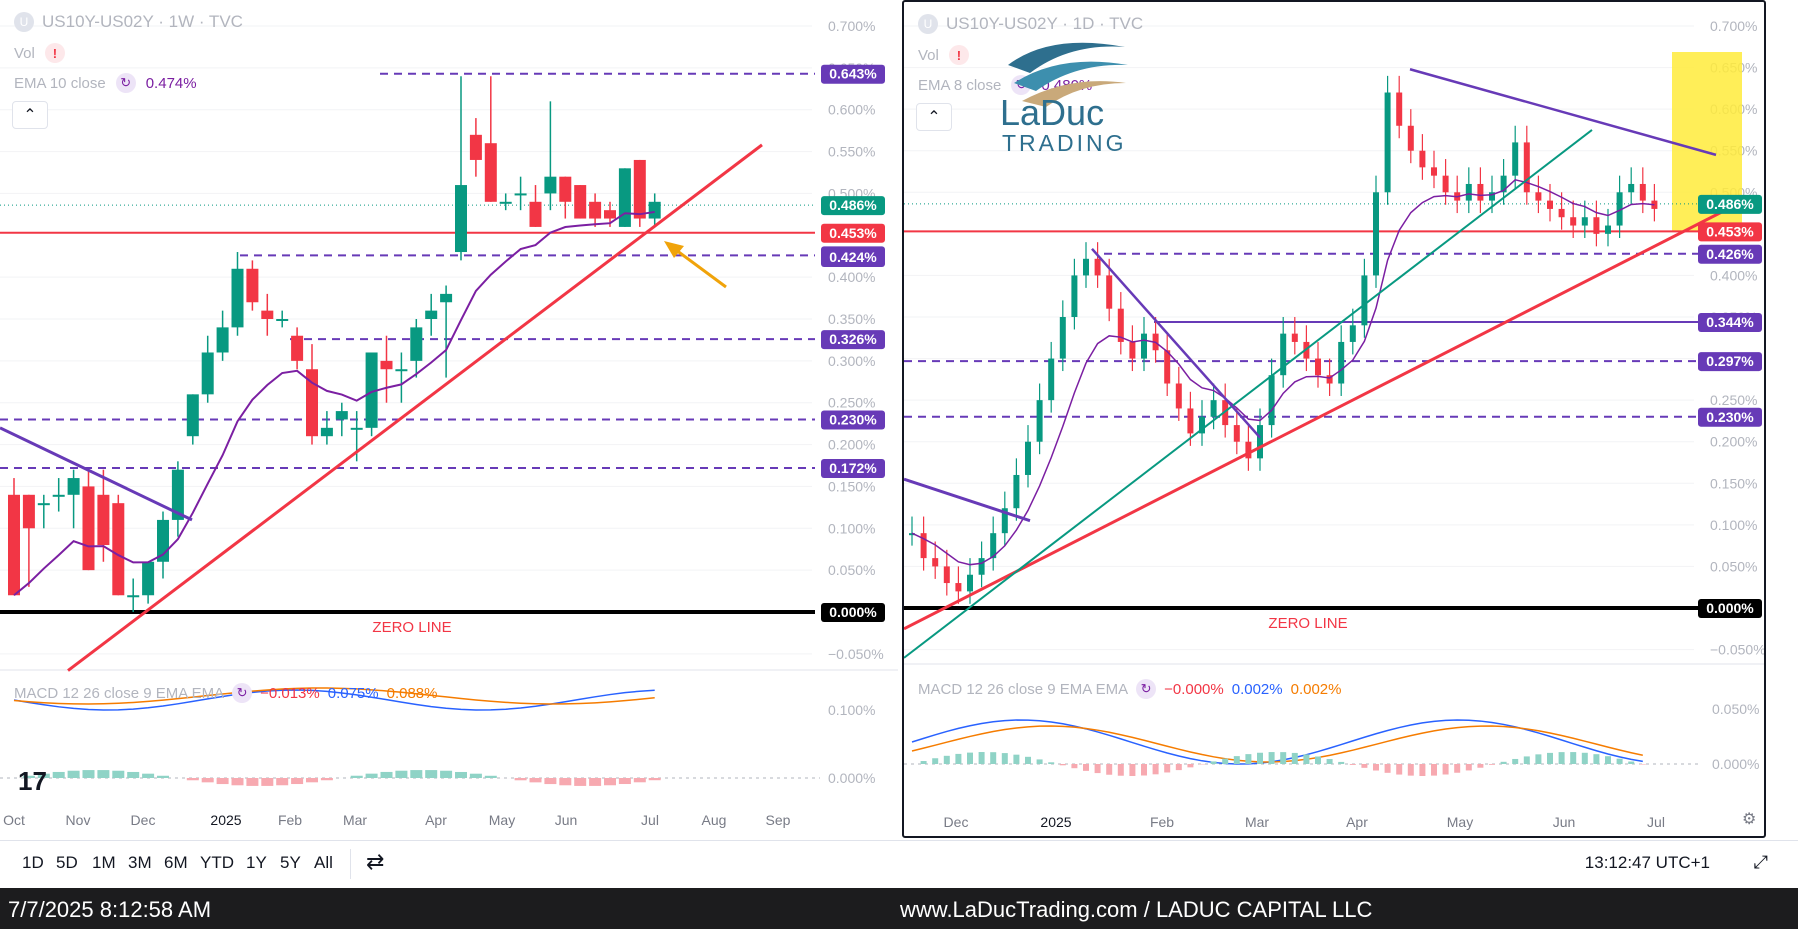 The width and height of the screenshot is (1798, 929). What do you see at coordinates (1737, 650) in the screenshot?
I see `price-tick-label: −0.050%` at bounding box center [1737, 650].